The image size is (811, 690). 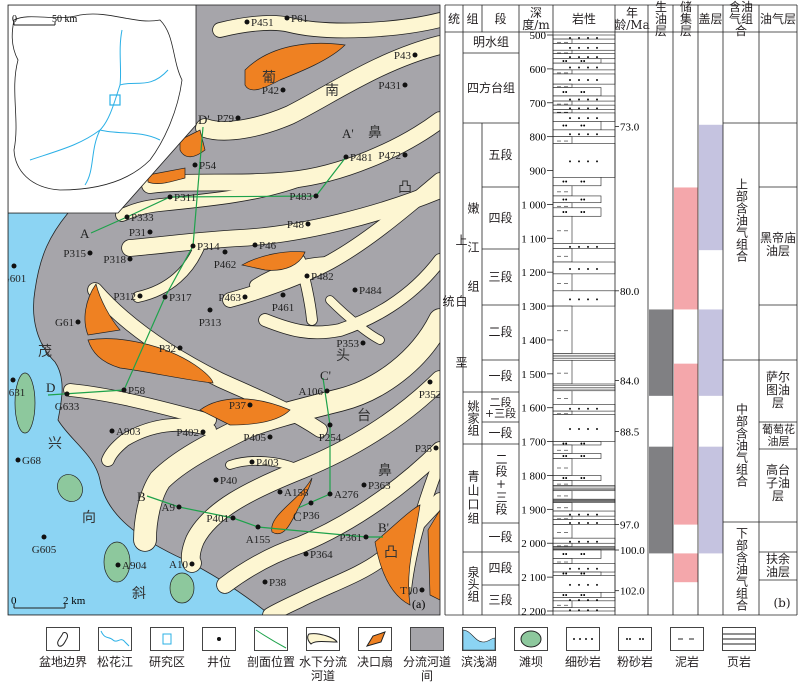 What do you see at coordinates (741, 445) in the screenshot?
I see `assemblage-middle: 中部含油气组合` at bounding box center [741, 445].